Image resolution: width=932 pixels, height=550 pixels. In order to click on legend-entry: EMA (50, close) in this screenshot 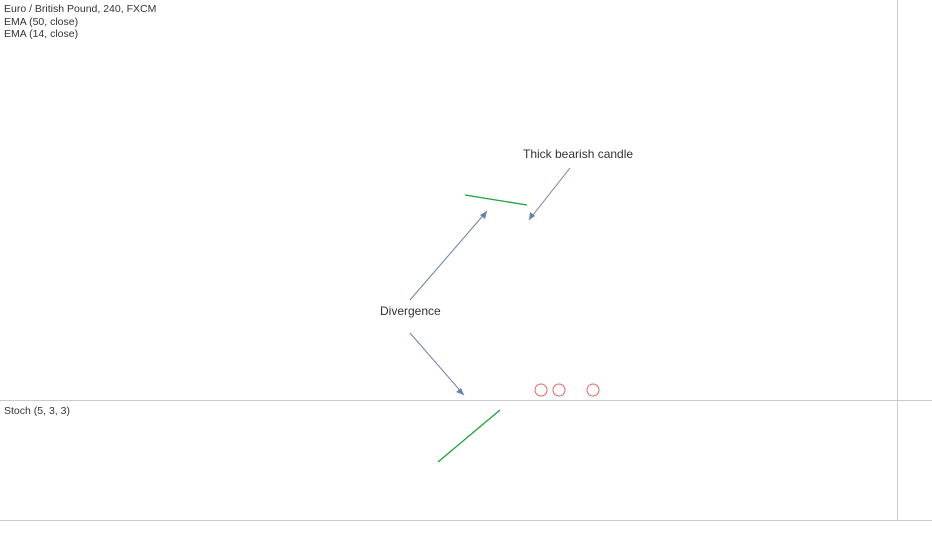, I will do `click(41, 22)`.